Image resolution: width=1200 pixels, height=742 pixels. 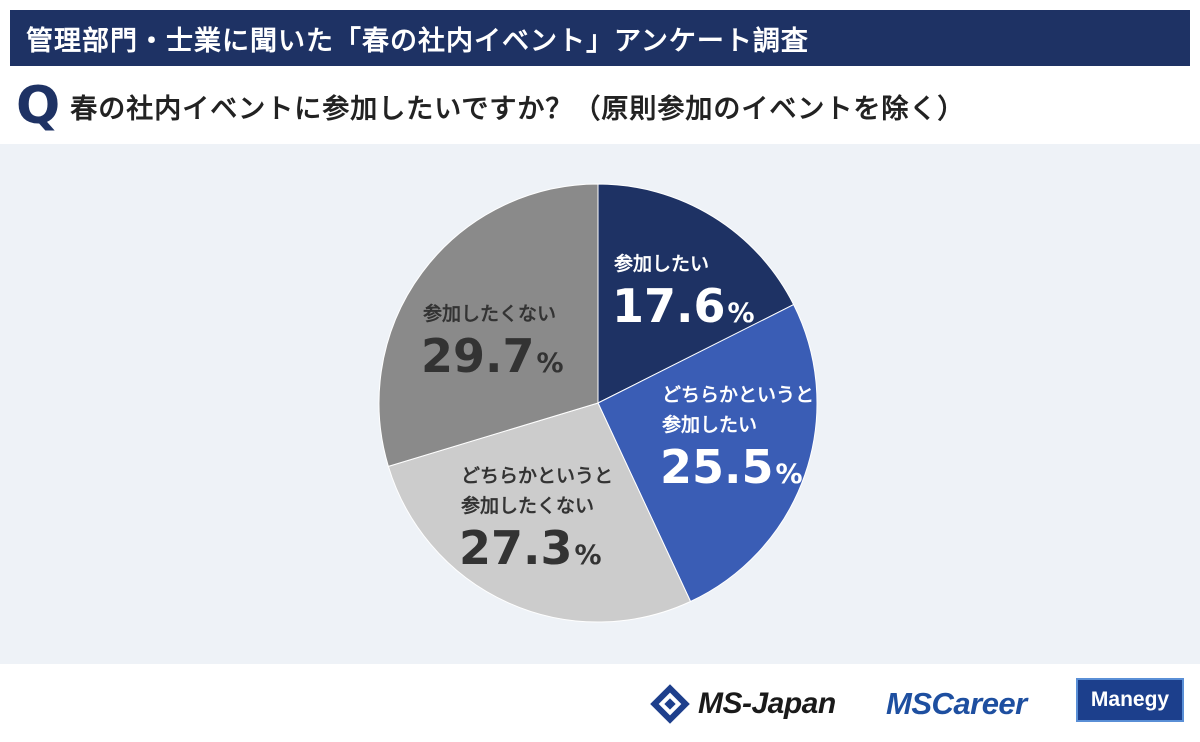 I want to click on manegy-logo-text: Manegy, so click(x=1130, y=699).